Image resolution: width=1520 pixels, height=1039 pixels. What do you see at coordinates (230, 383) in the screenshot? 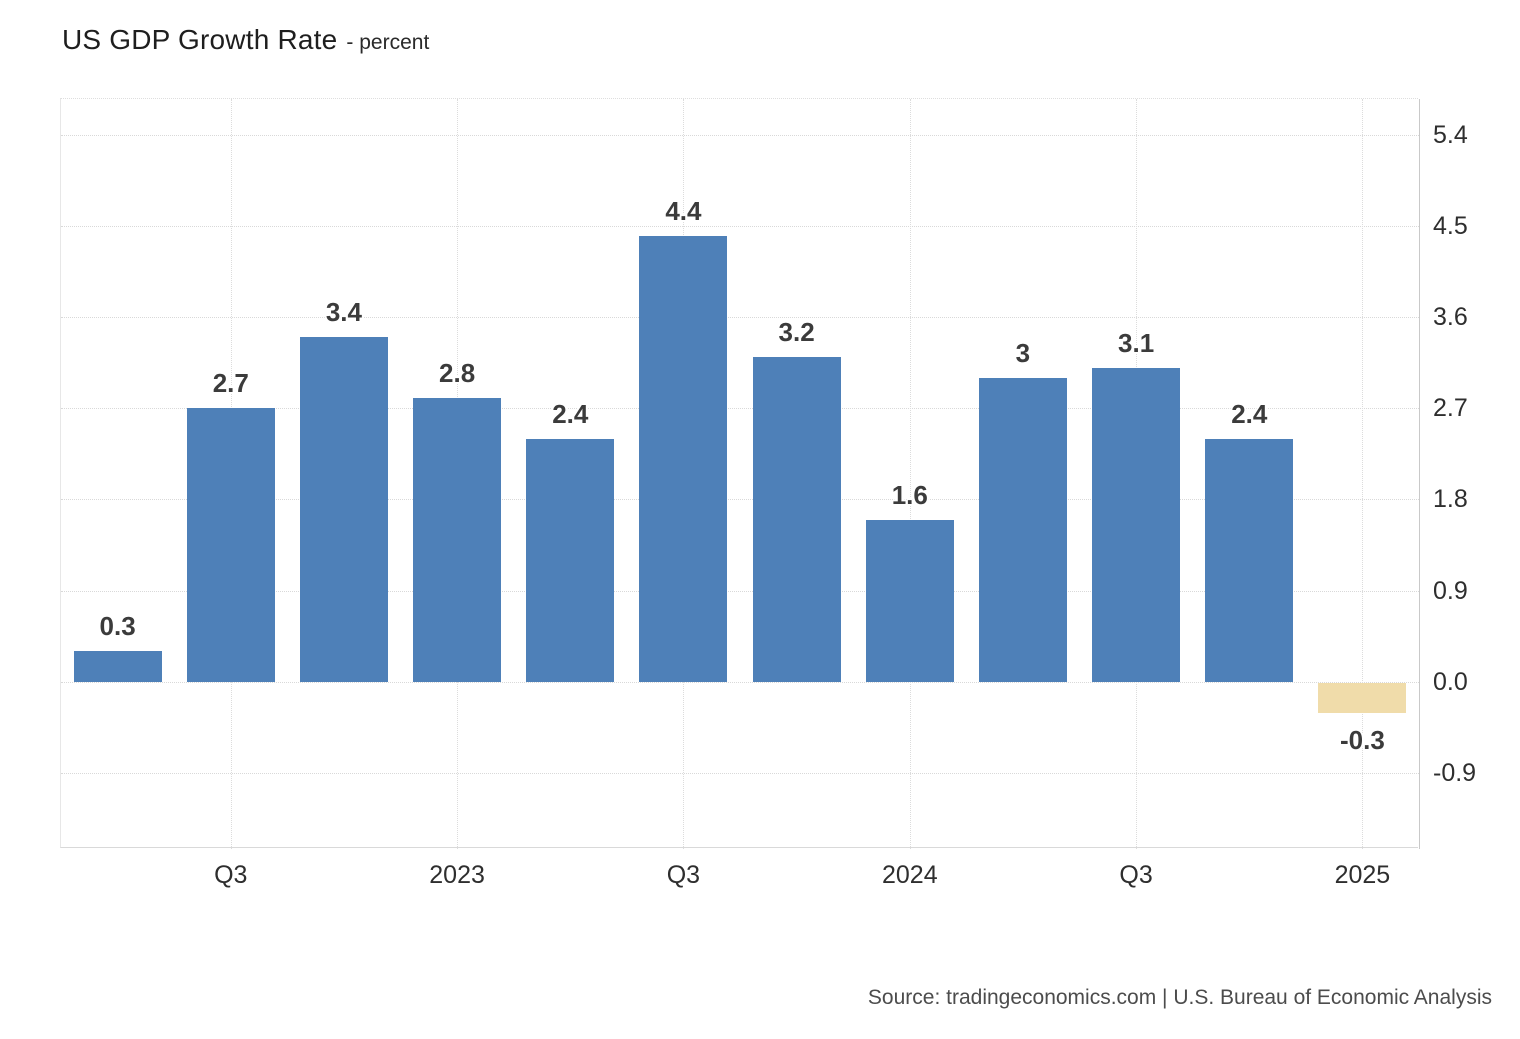
I see `bar-value-label: 2.7` at bounding box center [230, 383].